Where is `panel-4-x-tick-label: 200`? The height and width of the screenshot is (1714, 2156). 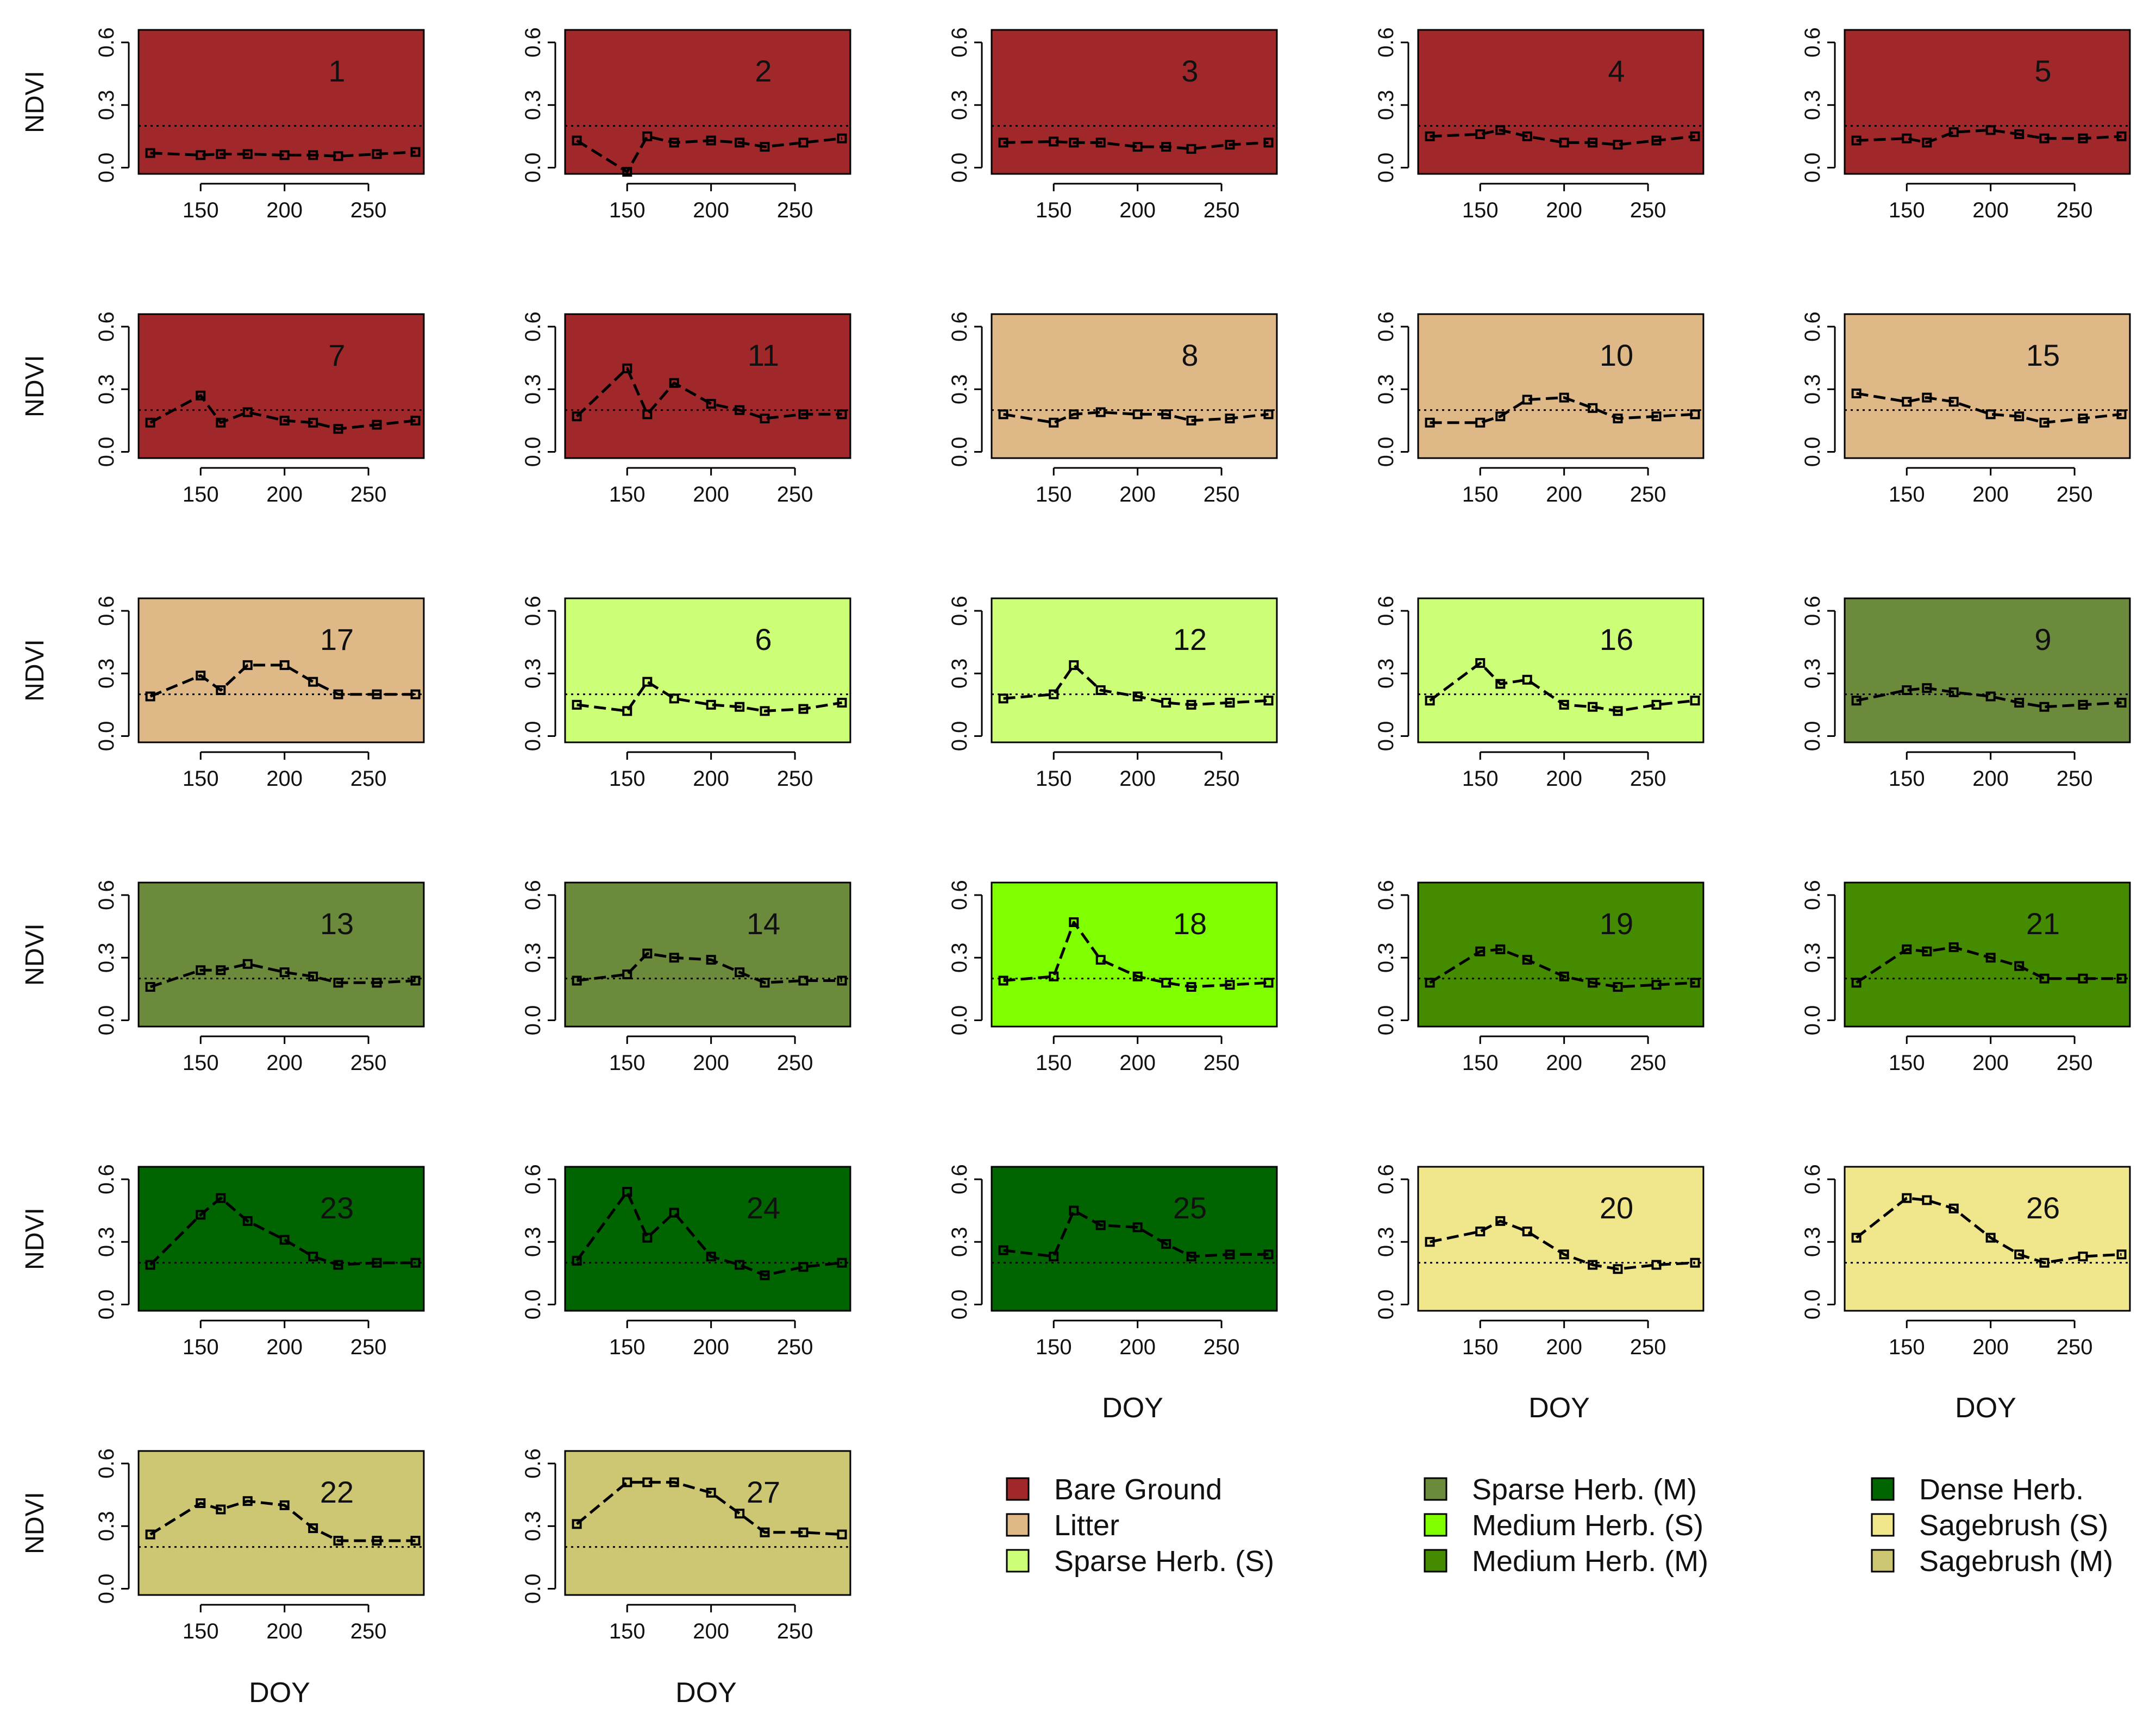
panel-4-x-tick-label: 200 is located at coordinates (1564, 210).